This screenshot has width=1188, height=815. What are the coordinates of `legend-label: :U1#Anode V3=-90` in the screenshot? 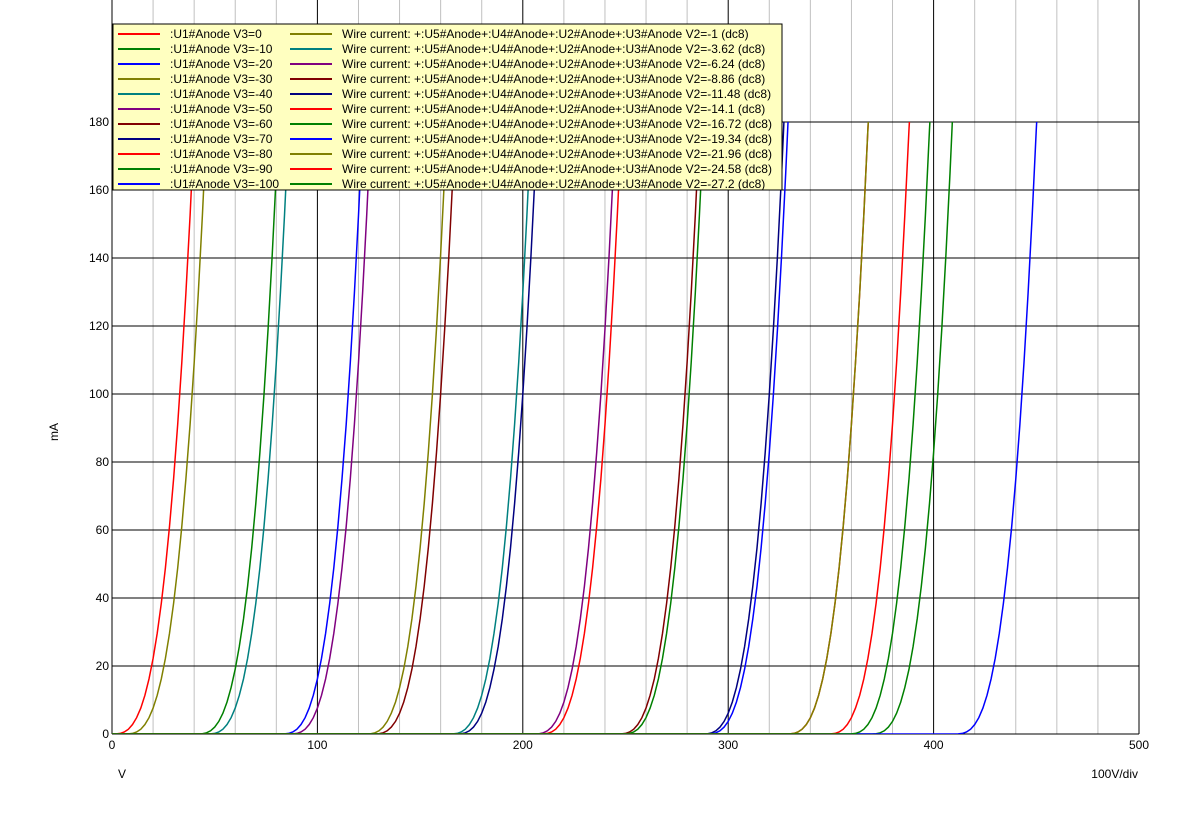 It's located at (221, 169).